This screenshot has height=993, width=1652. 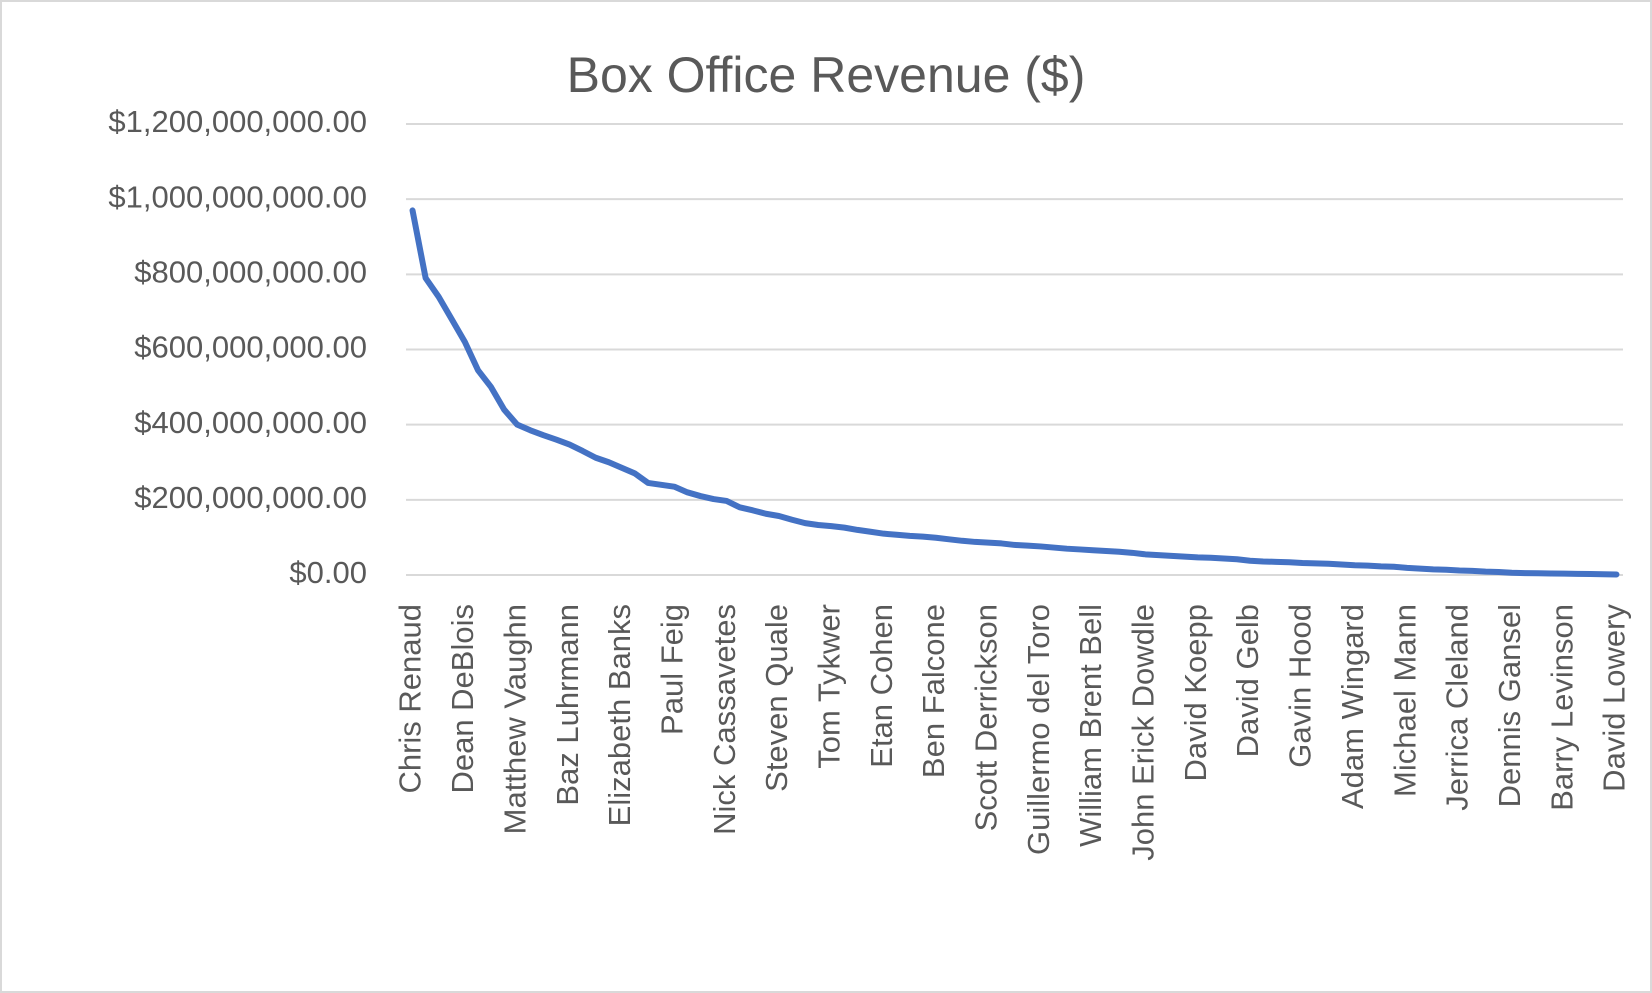 I want to click on x-tick-label: Elizabeth Banks, so click(x=619, y=715).